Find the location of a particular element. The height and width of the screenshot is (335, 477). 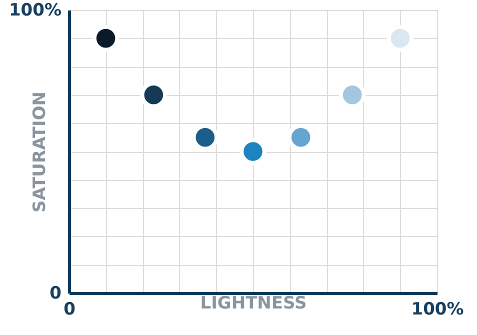

x-axis-title: LIGHTNESS is located at coordinates (253, 304).